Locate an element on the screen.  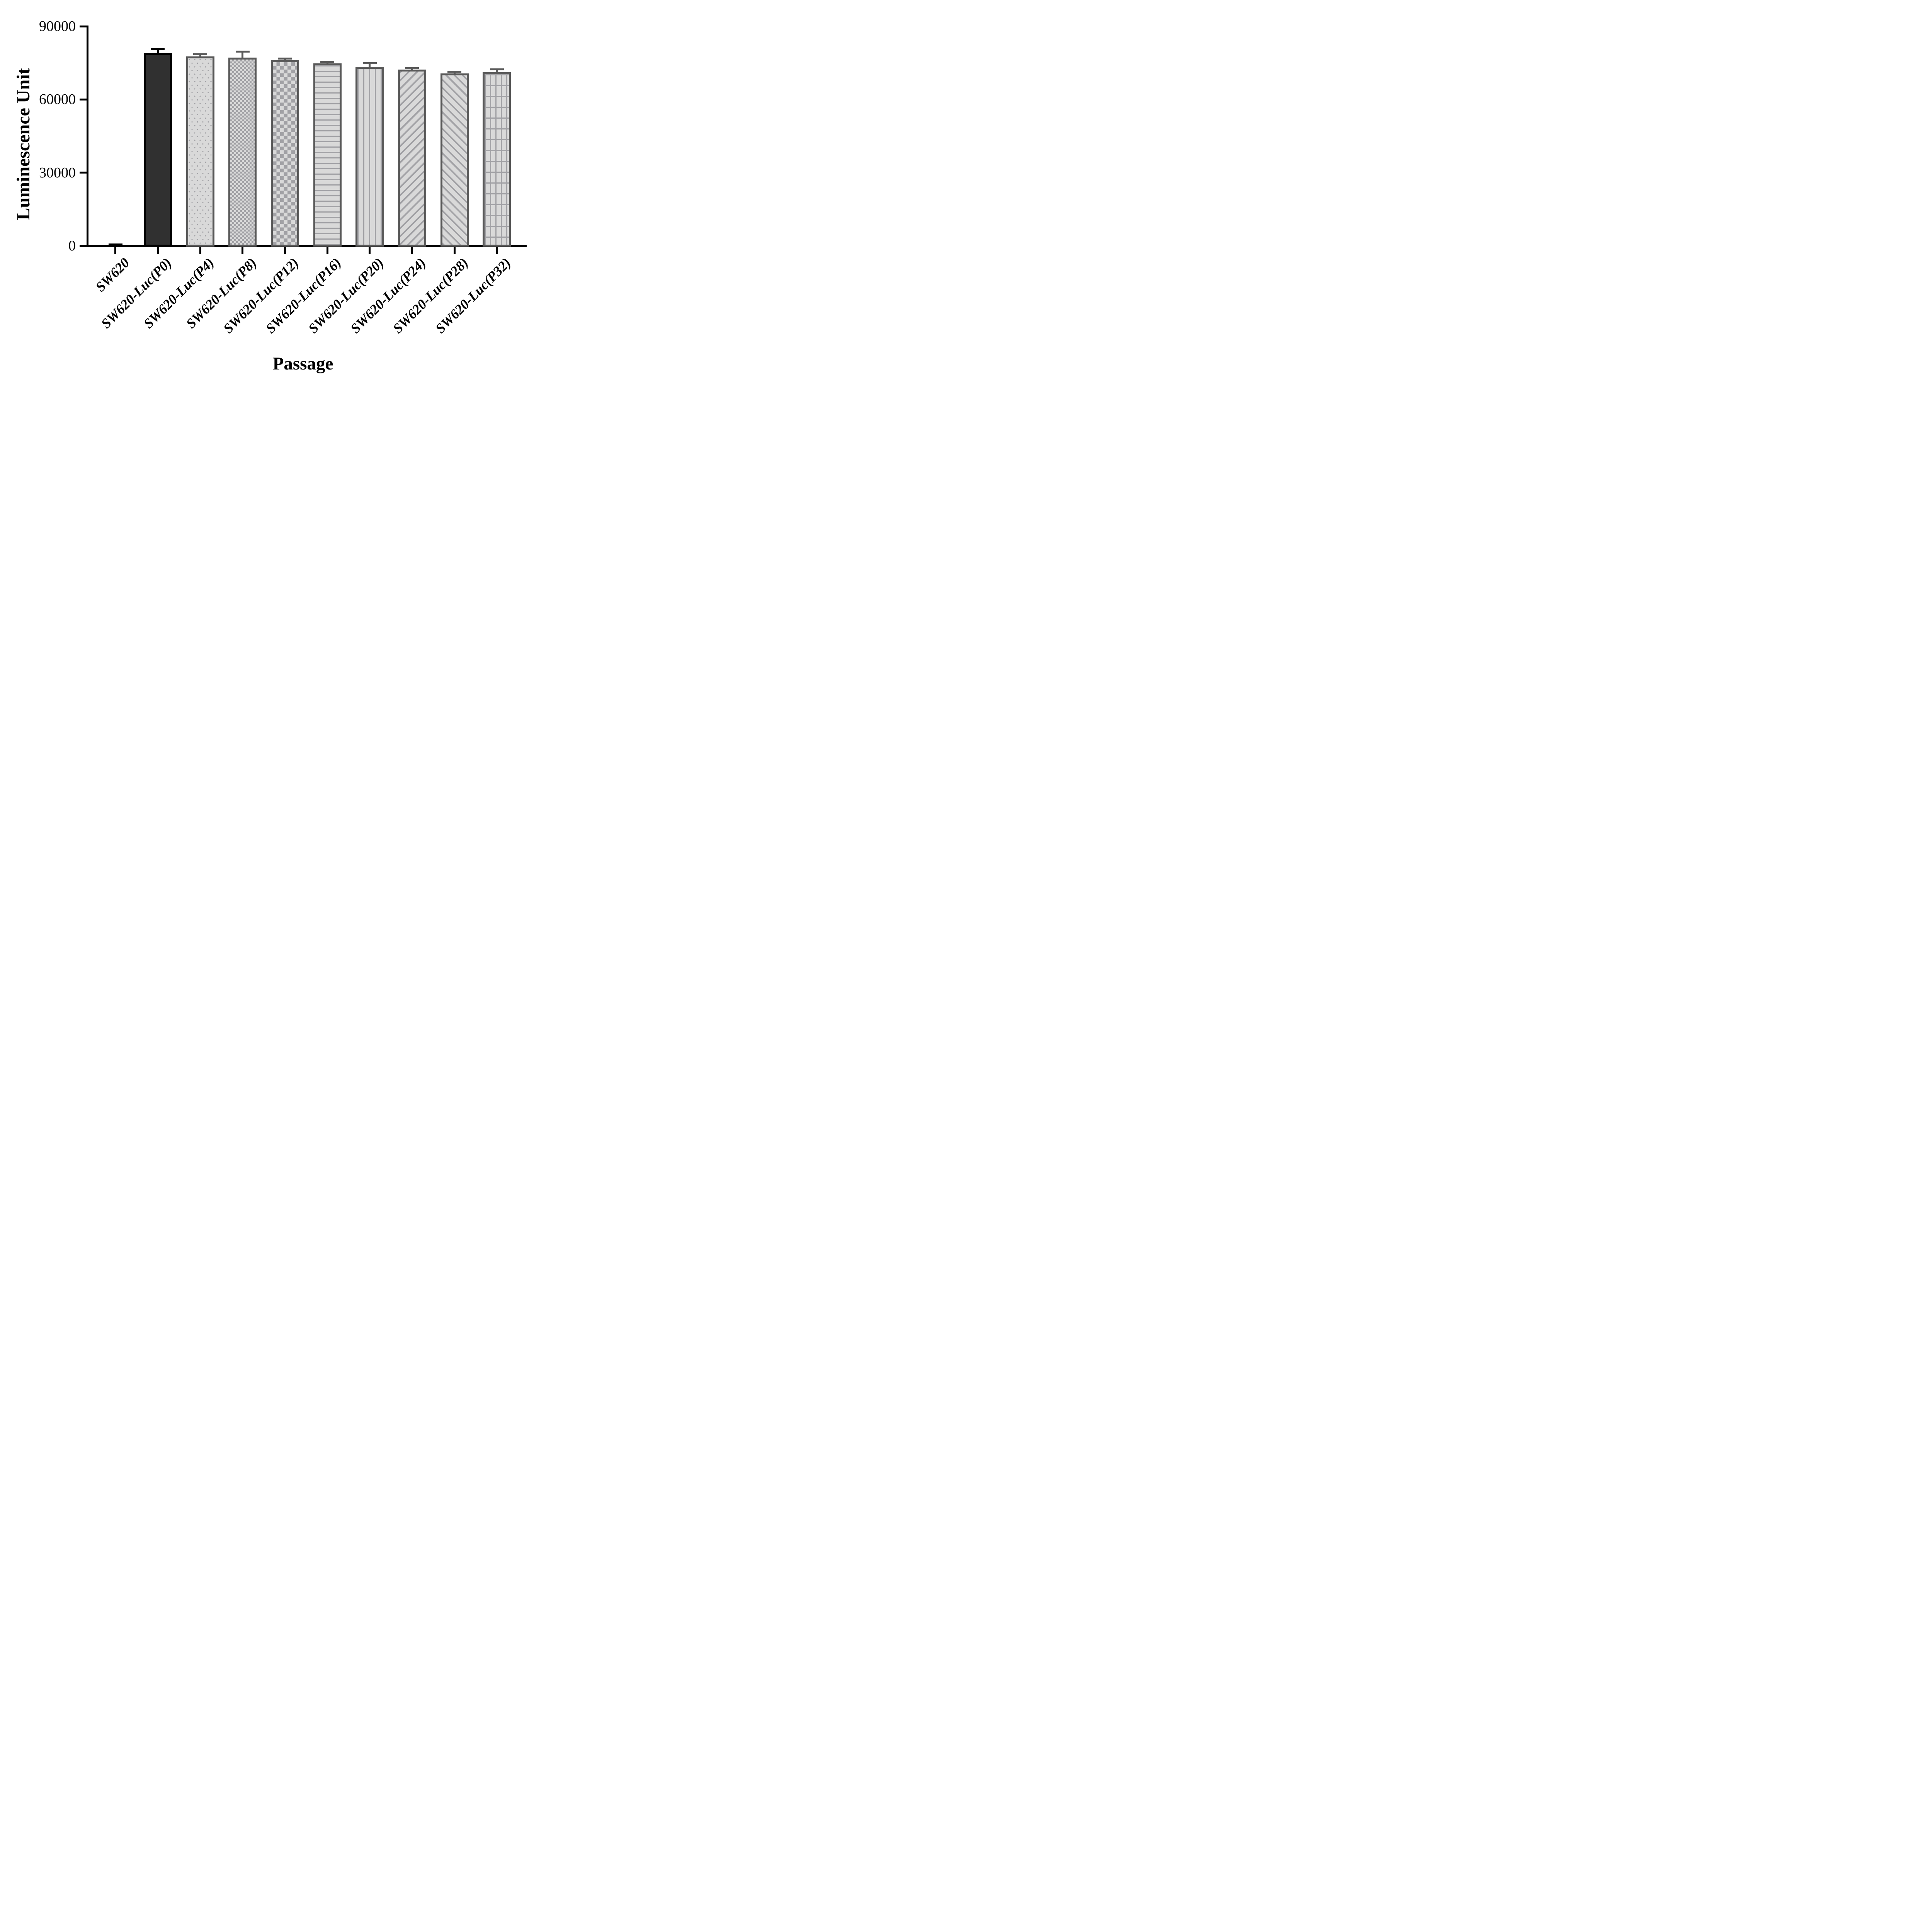
bar-SW620-Luc(P8) is located at coordinates (243, 152).